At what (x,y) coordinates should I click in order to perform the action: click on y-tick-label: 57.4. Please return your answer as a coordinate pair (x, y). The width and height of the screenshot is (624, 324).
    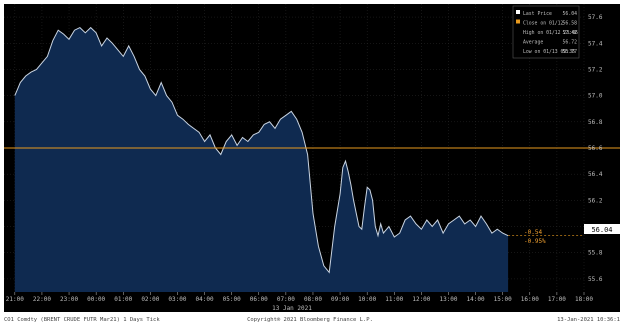
    Looking at the image, I should click on (595, 43).